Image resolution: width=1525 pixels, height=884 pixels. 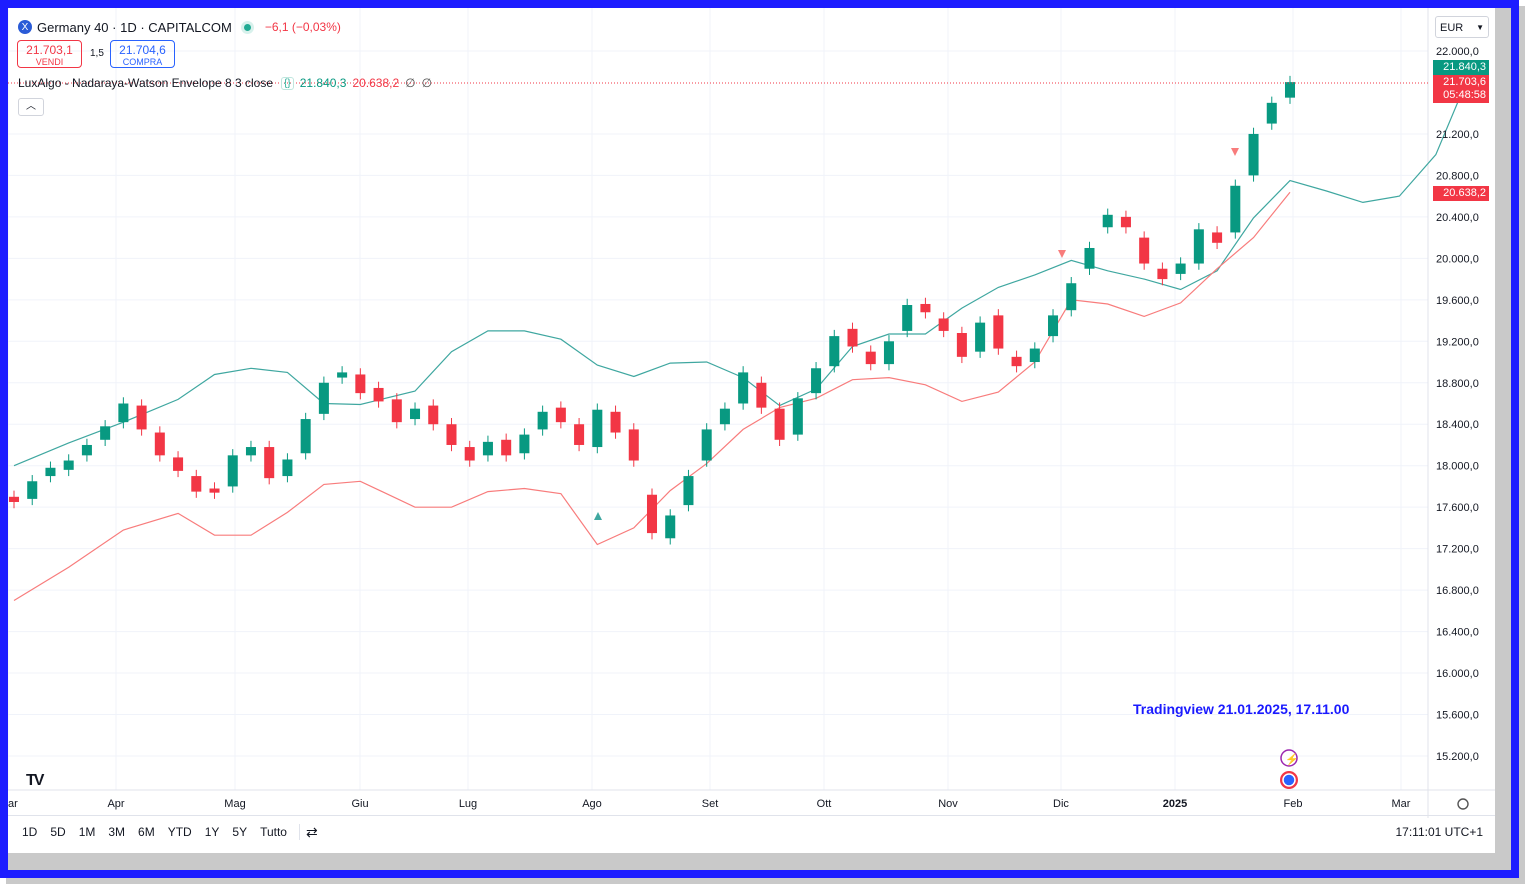 What do you see at coordinates (134, 27) in the screenshot?
I see `symbol-title: Germany 40 · 1D · CAPITALCOM` at bounding box center [134, 27].